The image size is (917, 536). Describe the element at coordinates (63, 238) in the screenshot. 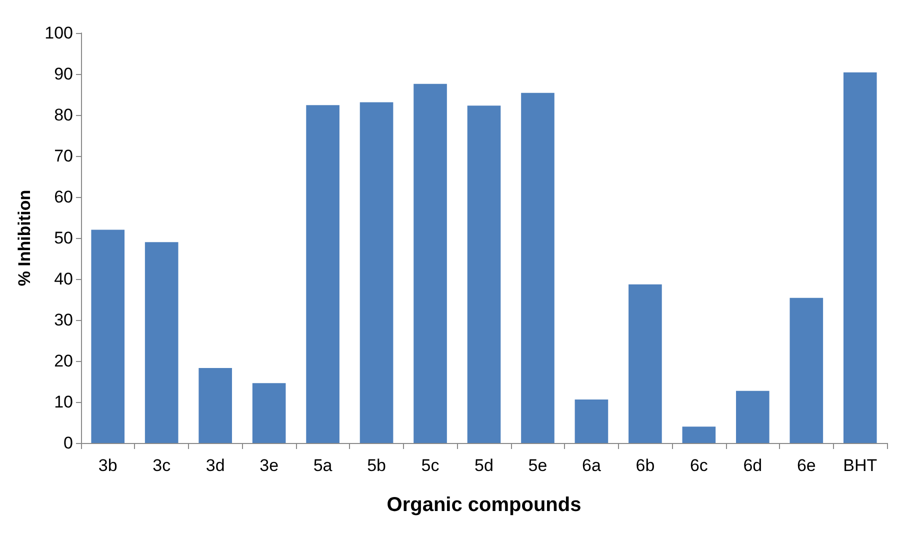

I see `y-tick-label: 50` at that location.